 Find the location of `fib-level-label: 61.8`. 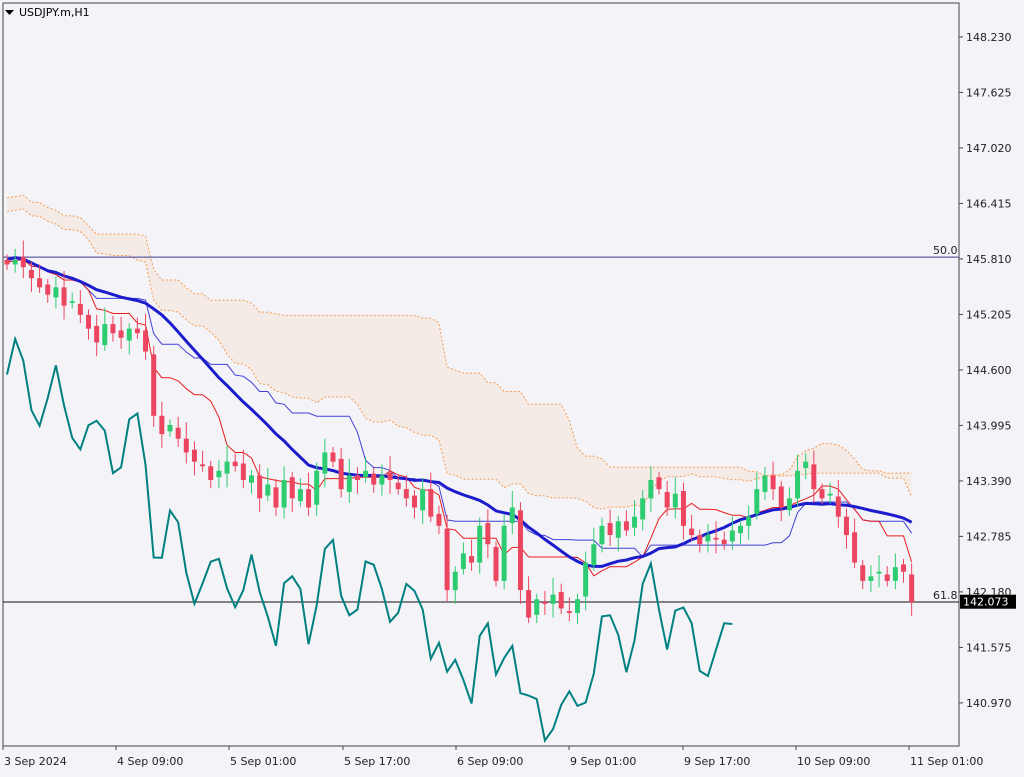

fib-level-label: 61.8 is located at coordinates (945, 595).